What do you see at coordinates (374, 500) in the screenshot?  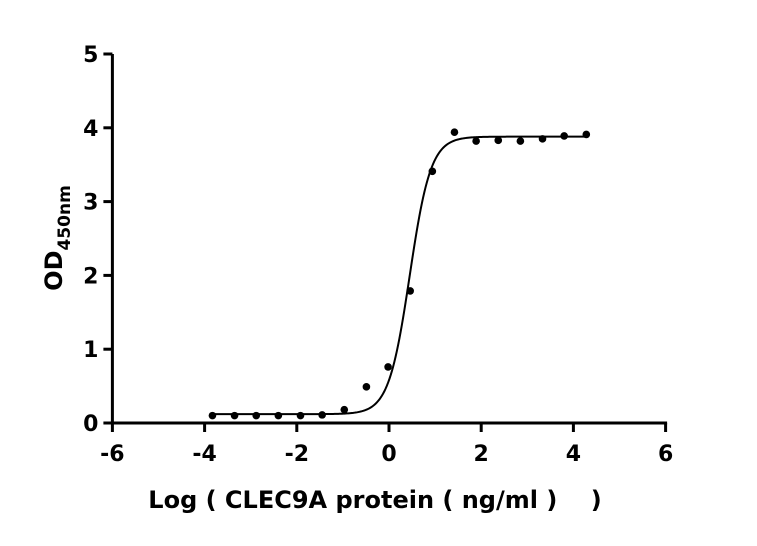 I see `x-axis-label: Log ( CLEC9A protein ( ng/ml ) )` at bounding box center [374, 500].